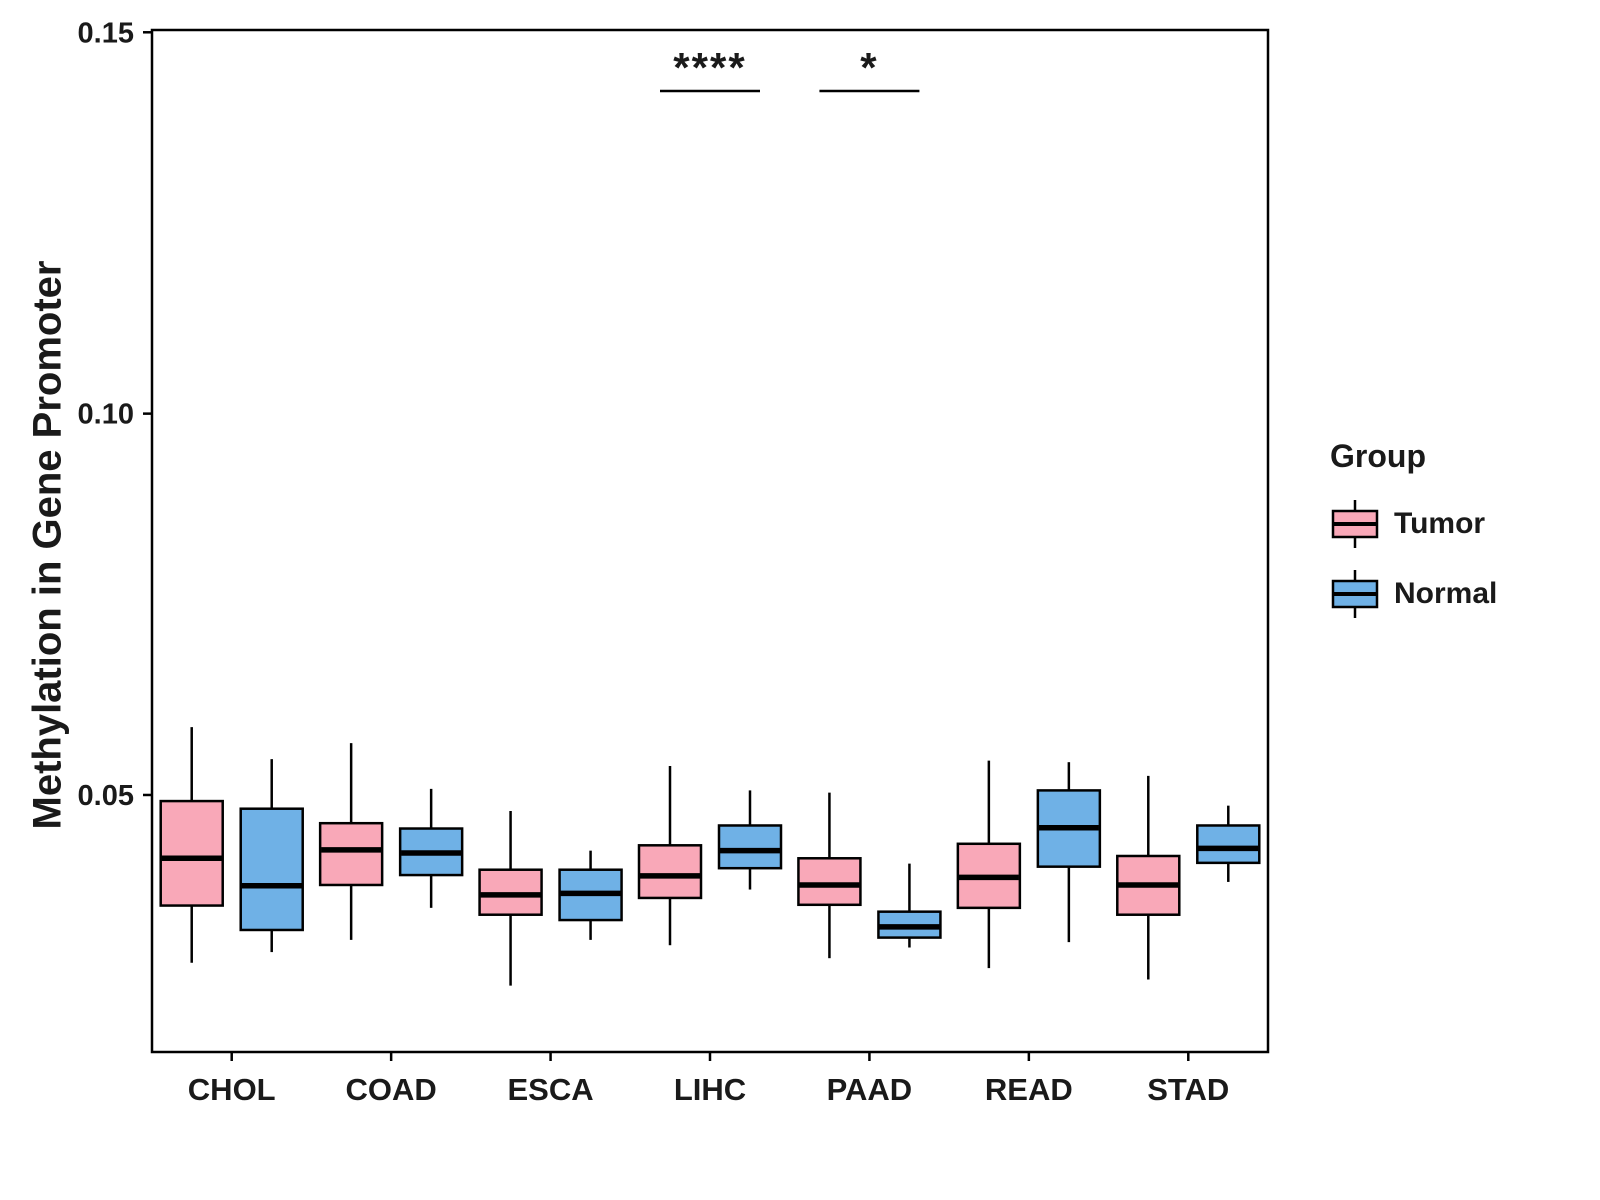 This screenshot has width=1600, height=1200. Describe the element at coordinates (1440, 523) in the screenshot. I see `legend-label-tumor: Tumor` at that location.